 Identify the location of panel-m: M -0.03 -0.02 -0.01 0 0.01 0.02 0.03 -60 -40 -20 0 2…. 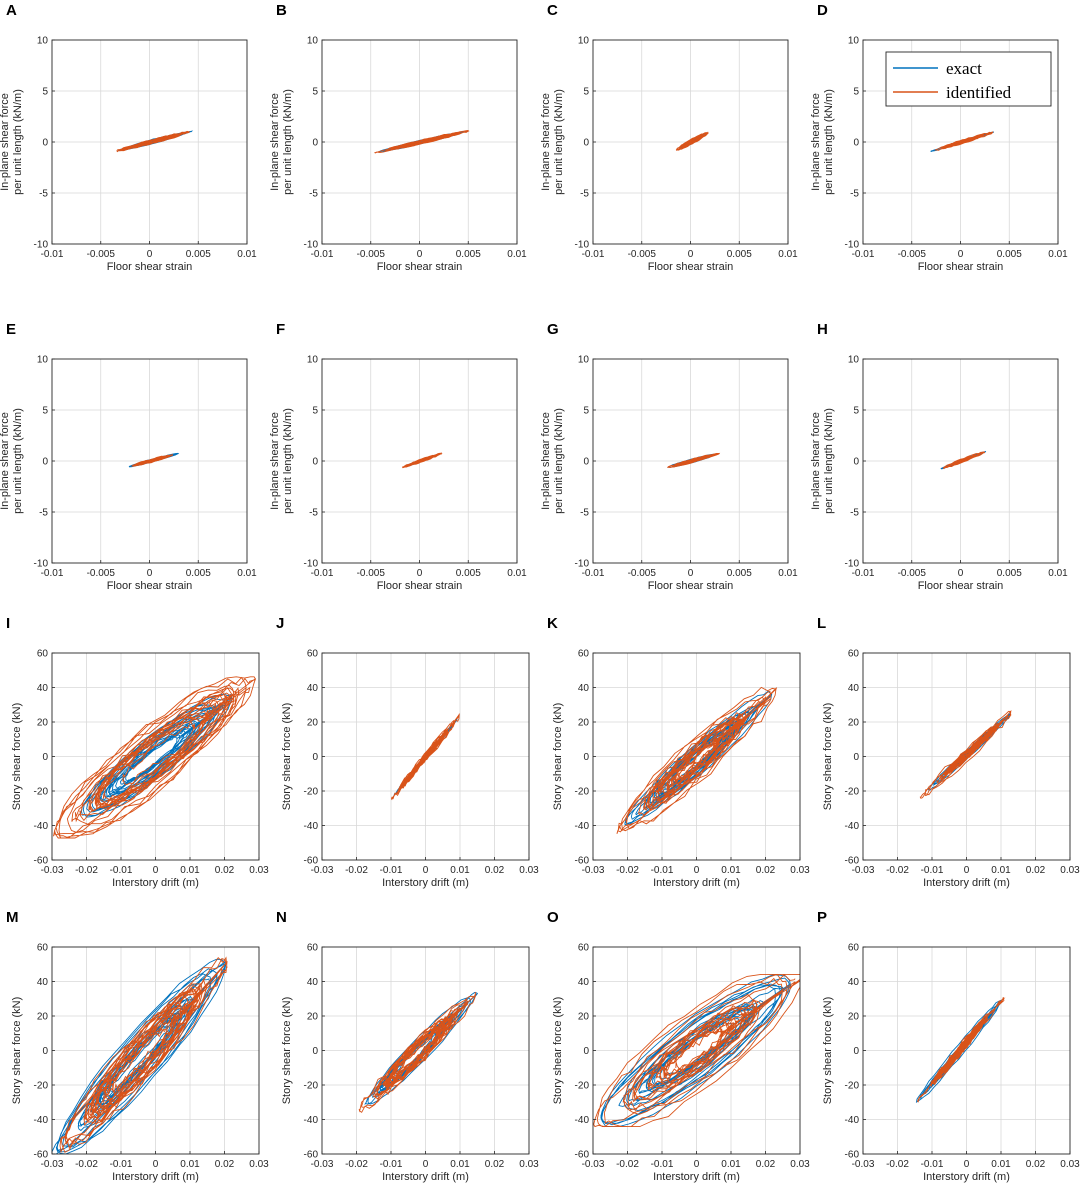
(137, 1046).